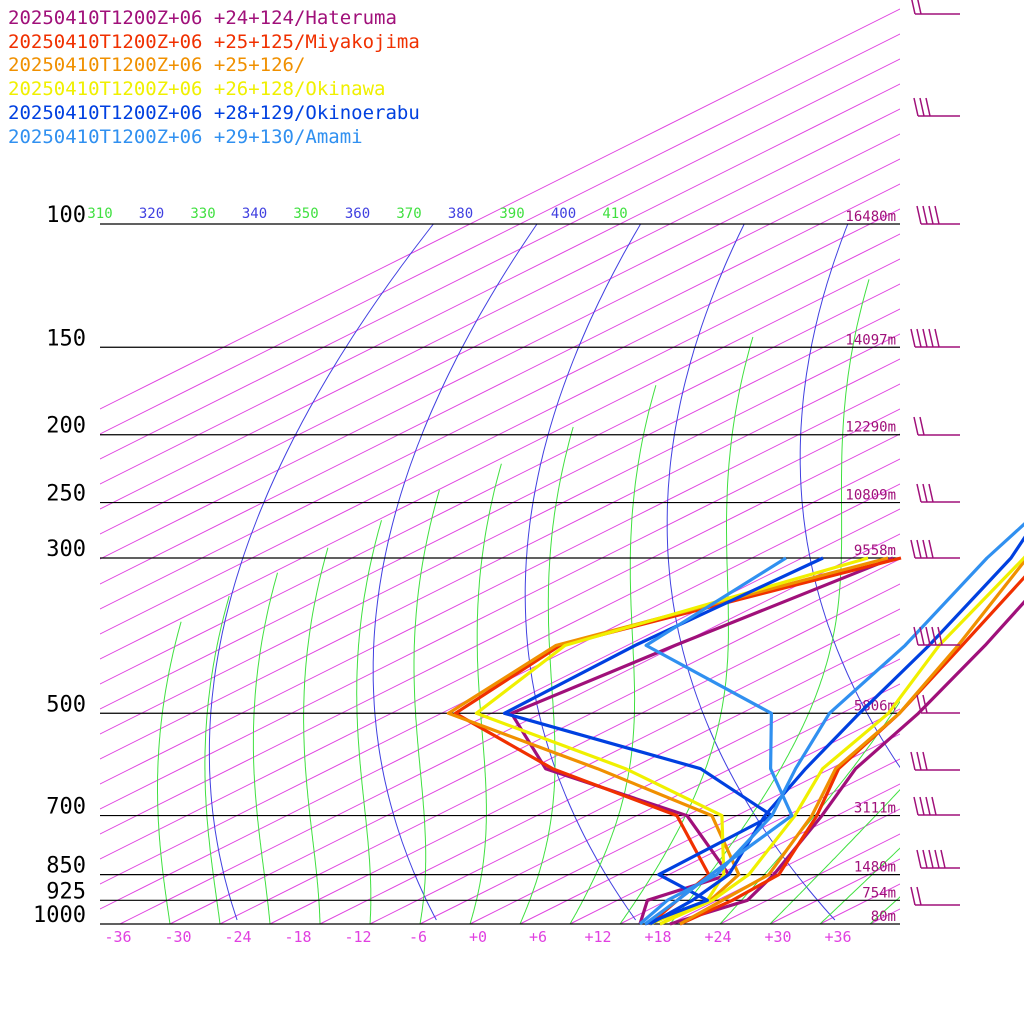 This screenshot has height=1024, width=1024. Describe the element at coordinates (597, 937) in the screenshot. I see `x-tick-label: +12` at that location.